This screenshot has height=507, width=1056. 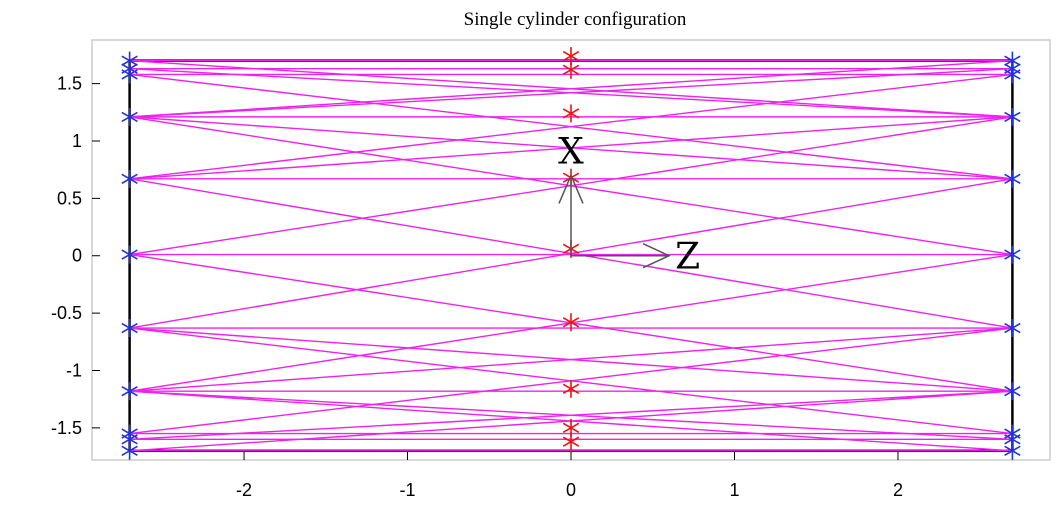 What do you see at coordinates (575, 19) in the screenshot?
I see `chart-title: Single cylinder configuration` at bounding box center [575, 19].